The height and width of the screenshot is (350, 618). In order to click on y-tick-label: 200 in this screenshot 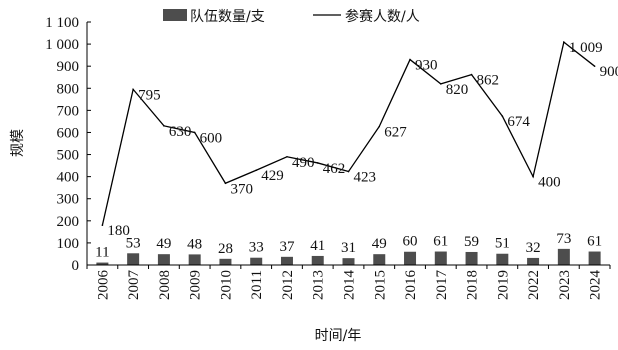, I will do `click(68, 222)`.